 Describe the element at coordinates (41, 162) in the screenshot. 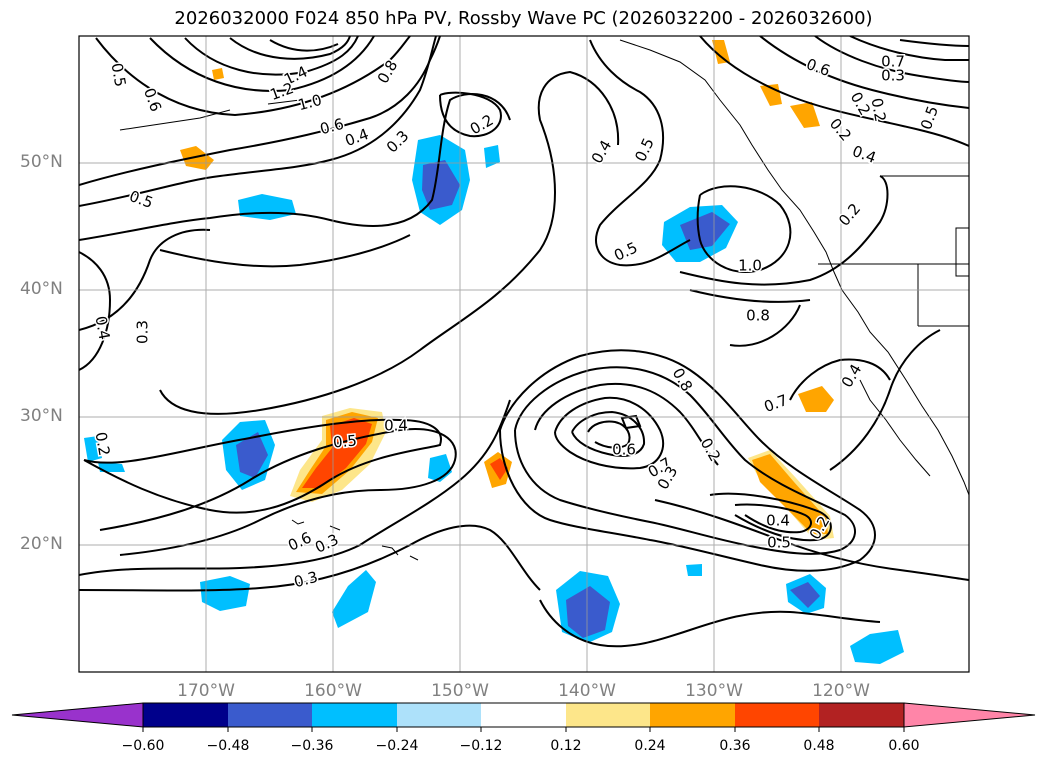

I see `lat-label-50n: 50°N` at that location.